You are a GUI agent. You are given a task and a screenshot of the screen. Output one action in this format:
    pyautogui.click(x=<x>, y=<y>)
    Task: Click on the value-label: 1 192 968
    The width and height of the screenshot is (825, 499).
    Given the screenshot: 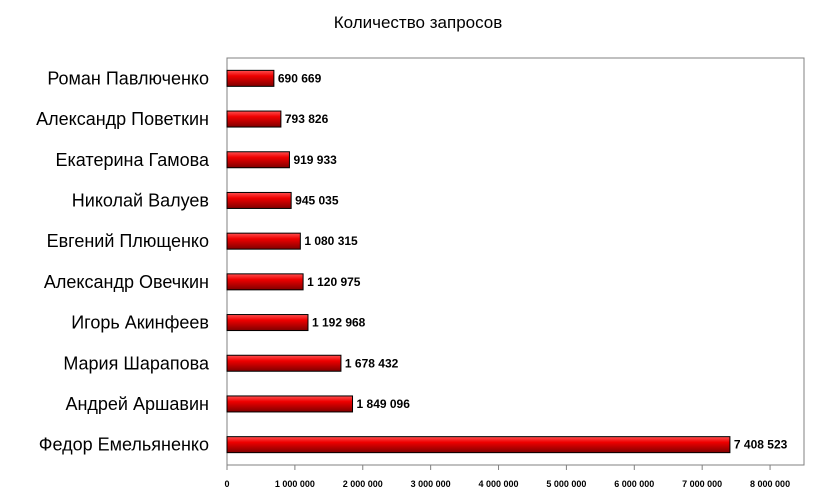 What is the action you would take?
    pyautogui.click(x=339, y=323)
    